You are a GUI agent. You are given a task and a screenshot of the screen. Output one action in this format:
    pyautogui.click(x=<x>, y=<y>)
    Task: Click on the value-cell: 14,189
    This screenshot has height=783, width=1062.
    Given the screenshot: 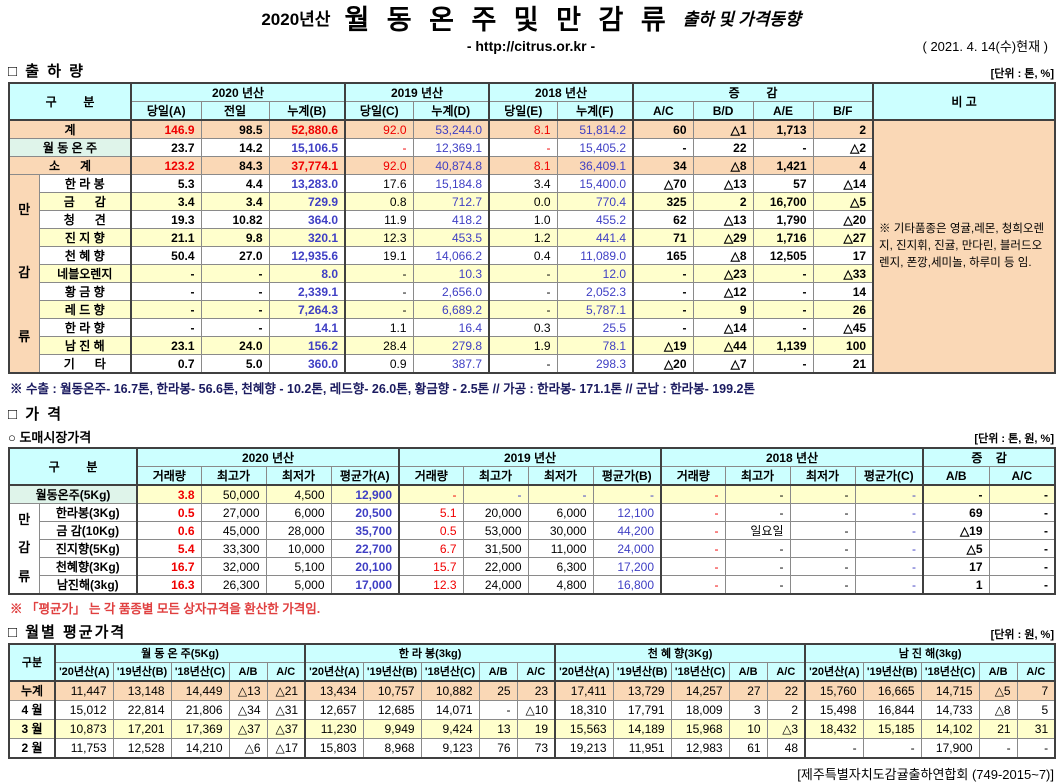 What is the action you would take?
    pyautogui.click(x=642, y=729)
    